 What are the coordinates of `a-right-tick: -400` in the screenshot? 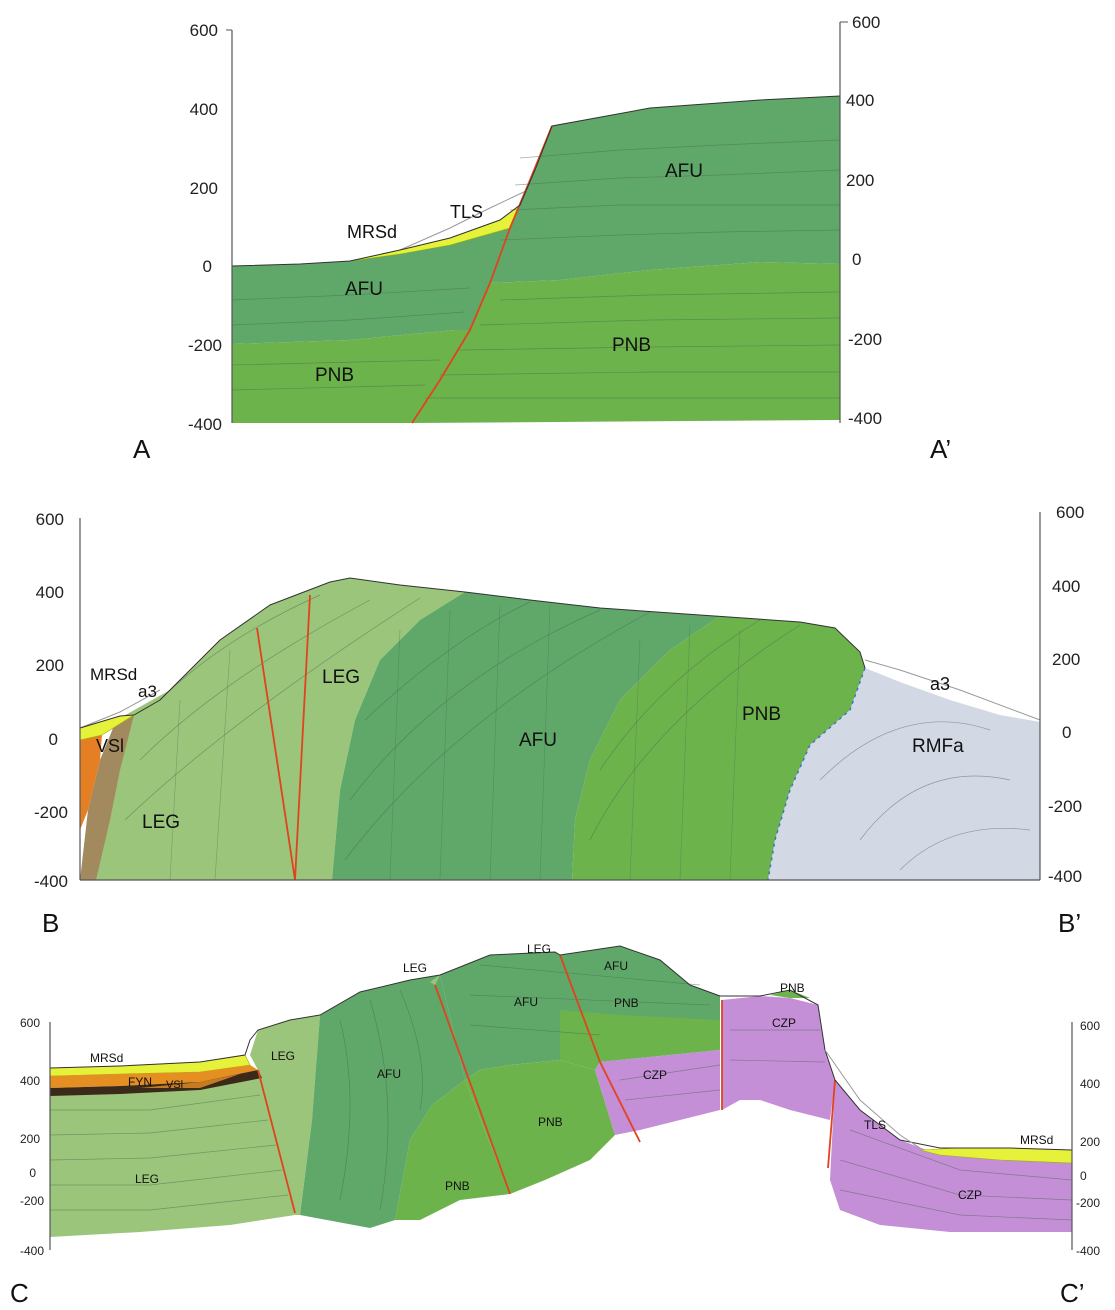 It's located at (865, 418).